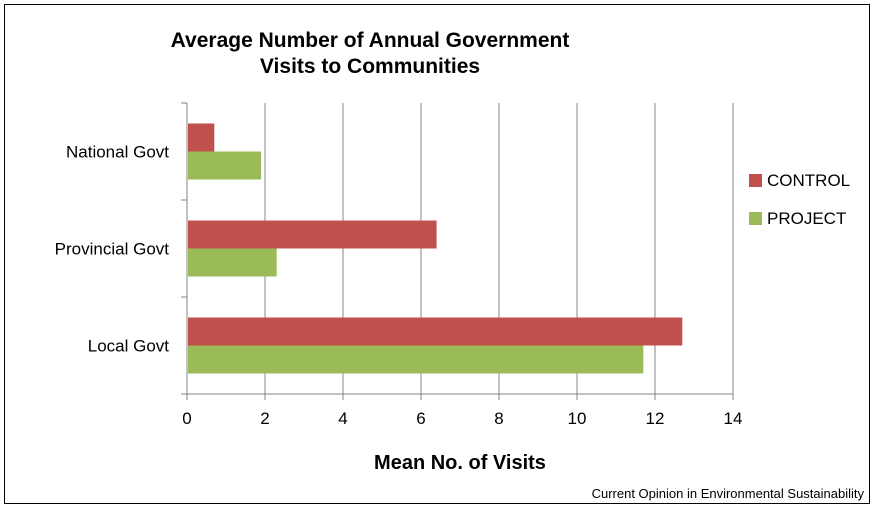  I want to click on x-tick-label-0: 0, so click(186, 418).